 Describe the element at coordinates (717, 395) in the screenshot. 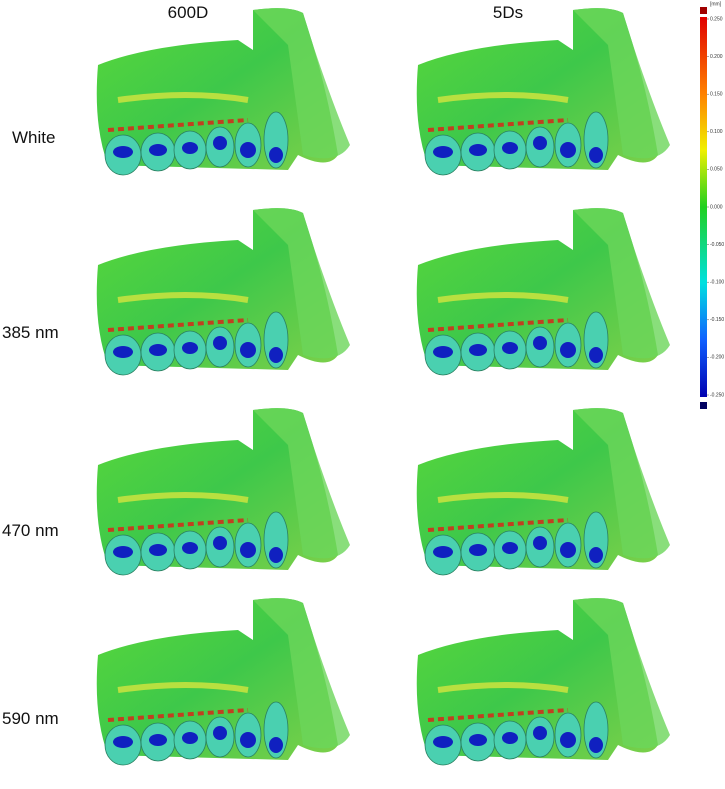

I see `colorbar-tick-label: -0.250` at that location.